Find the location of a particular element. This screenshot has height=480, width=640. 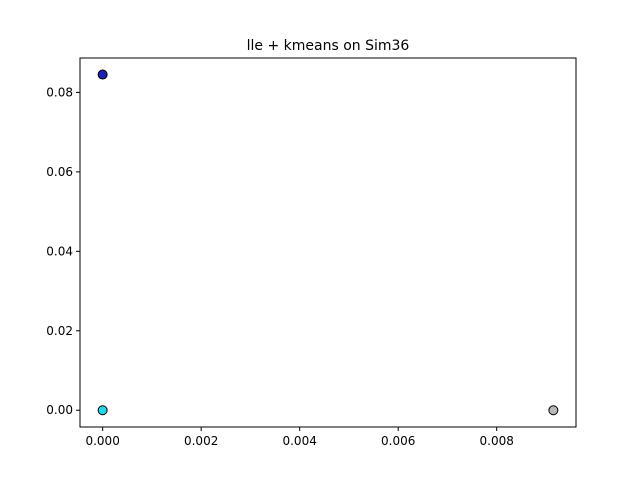

x-tick-label: 0.006 is located at coordinates (398, 441).